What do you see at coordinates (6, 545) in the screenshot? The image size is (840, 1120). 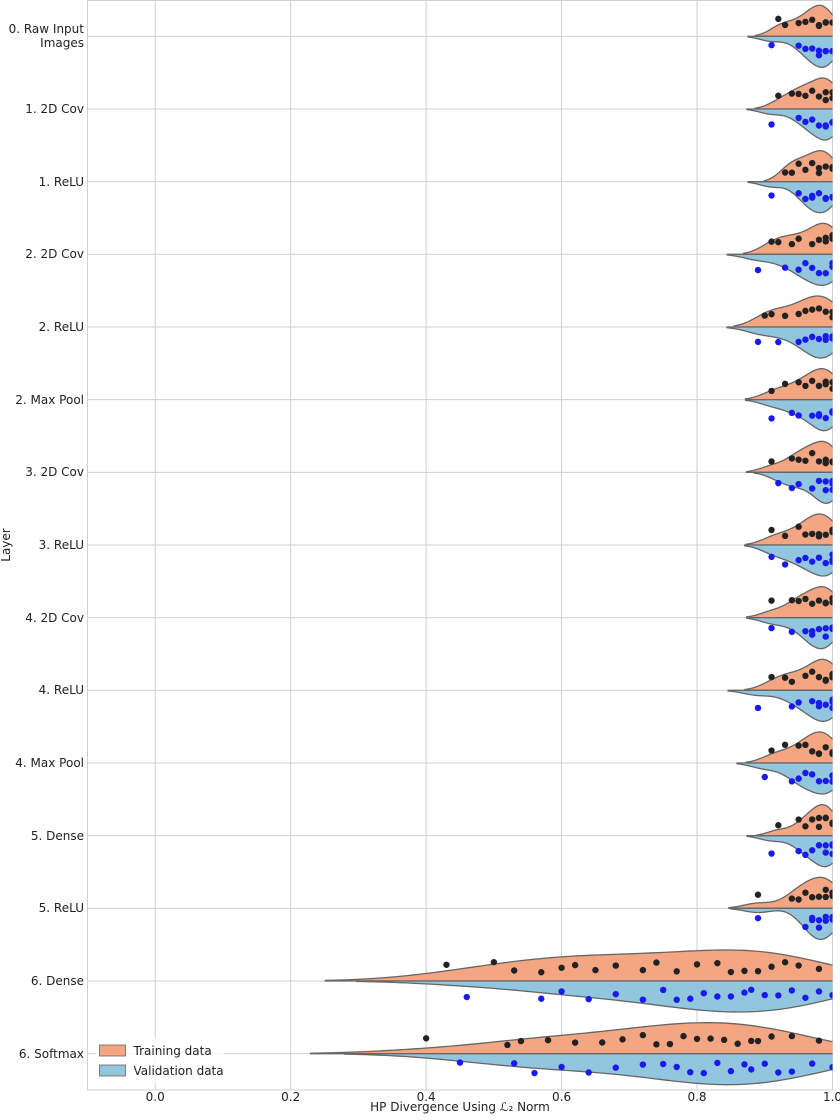 I see `y-axis-label: Layer` at bounding box center [6, 545].